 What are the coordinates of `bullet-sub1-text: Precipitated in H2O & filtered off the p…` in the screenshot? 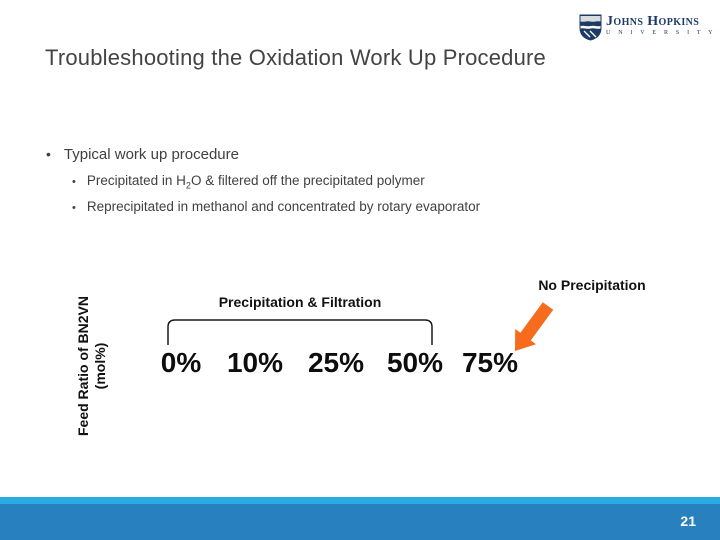 It's located at (255, 182).